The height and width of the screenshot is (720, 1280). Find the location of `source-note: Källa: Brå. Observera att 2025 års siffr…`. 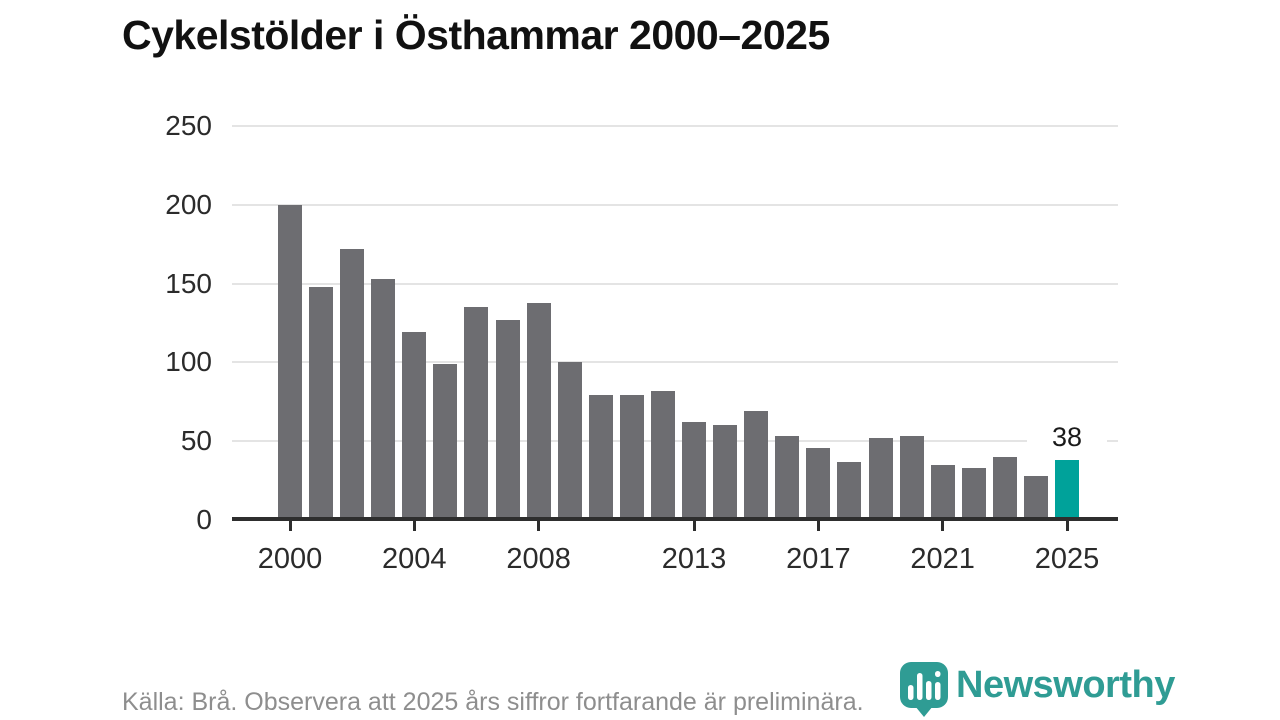

source-note: Källa: Brå. Observera att 2025 års siffr… is located at coordinates (493, 702).